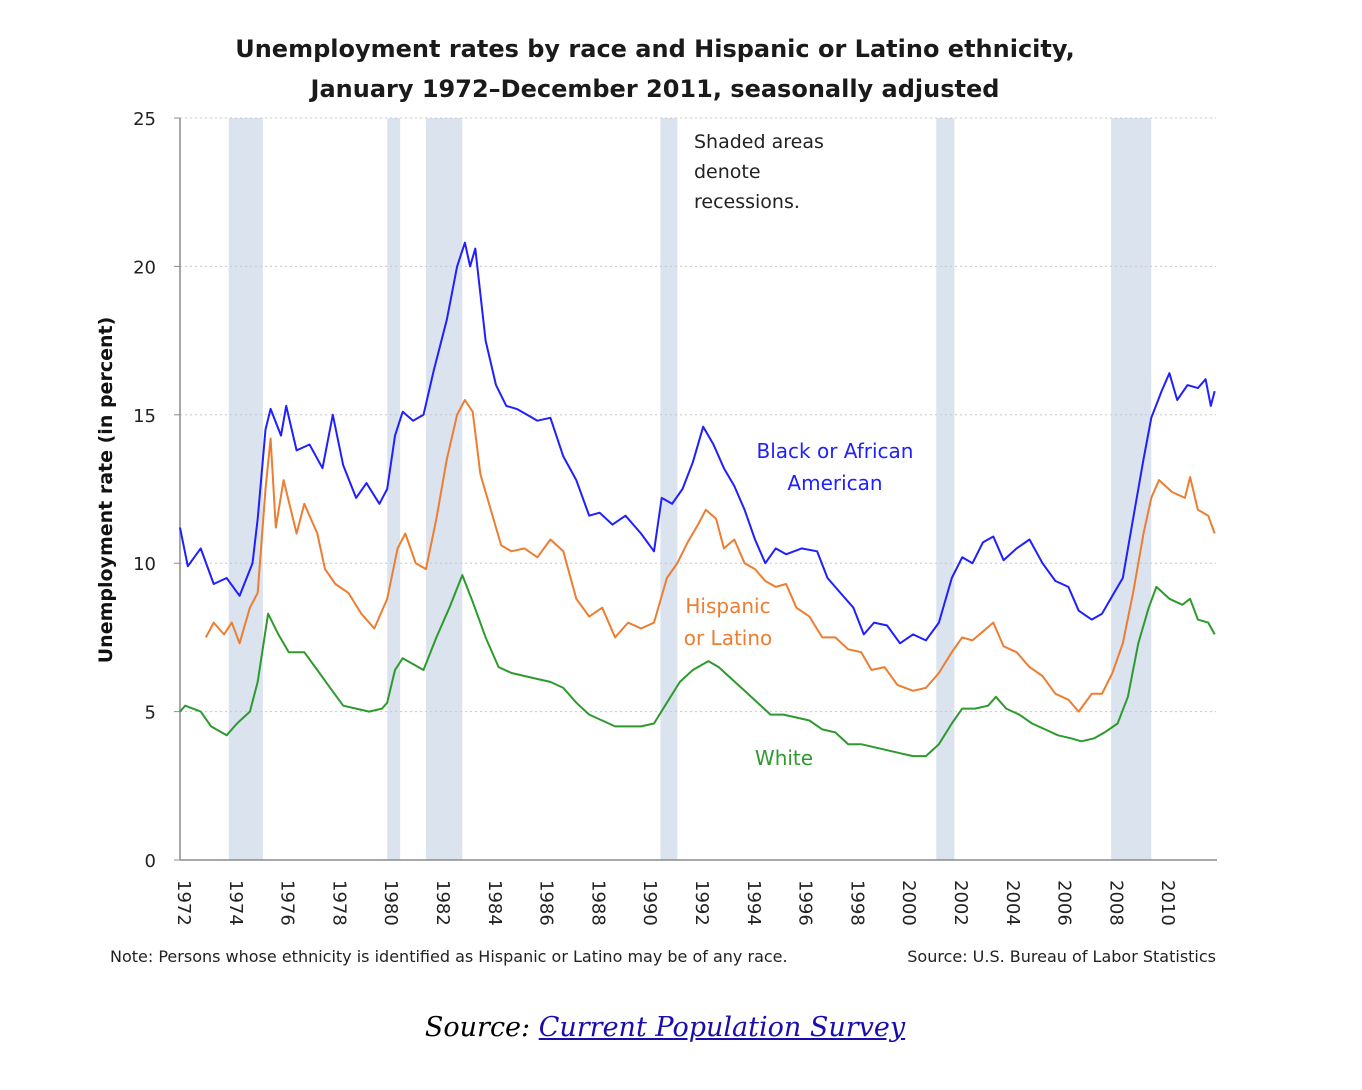 The image size is (1362, 1090). I want to click on y-tick-label: 5, so click(150, 713).